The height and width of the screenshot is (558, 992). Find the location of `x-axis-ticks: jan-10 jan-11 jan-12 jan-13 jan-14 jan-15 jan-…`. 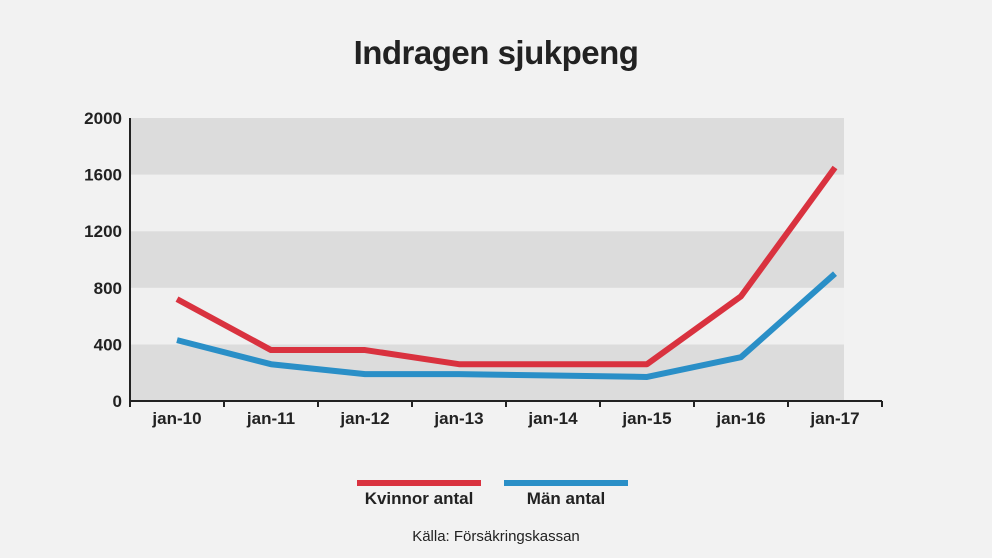

x-axis-ticks: jan-10 jan-11 jan-12 jan-13 jan-14 jan-15 jan-… is located at coordinates (505, 418).